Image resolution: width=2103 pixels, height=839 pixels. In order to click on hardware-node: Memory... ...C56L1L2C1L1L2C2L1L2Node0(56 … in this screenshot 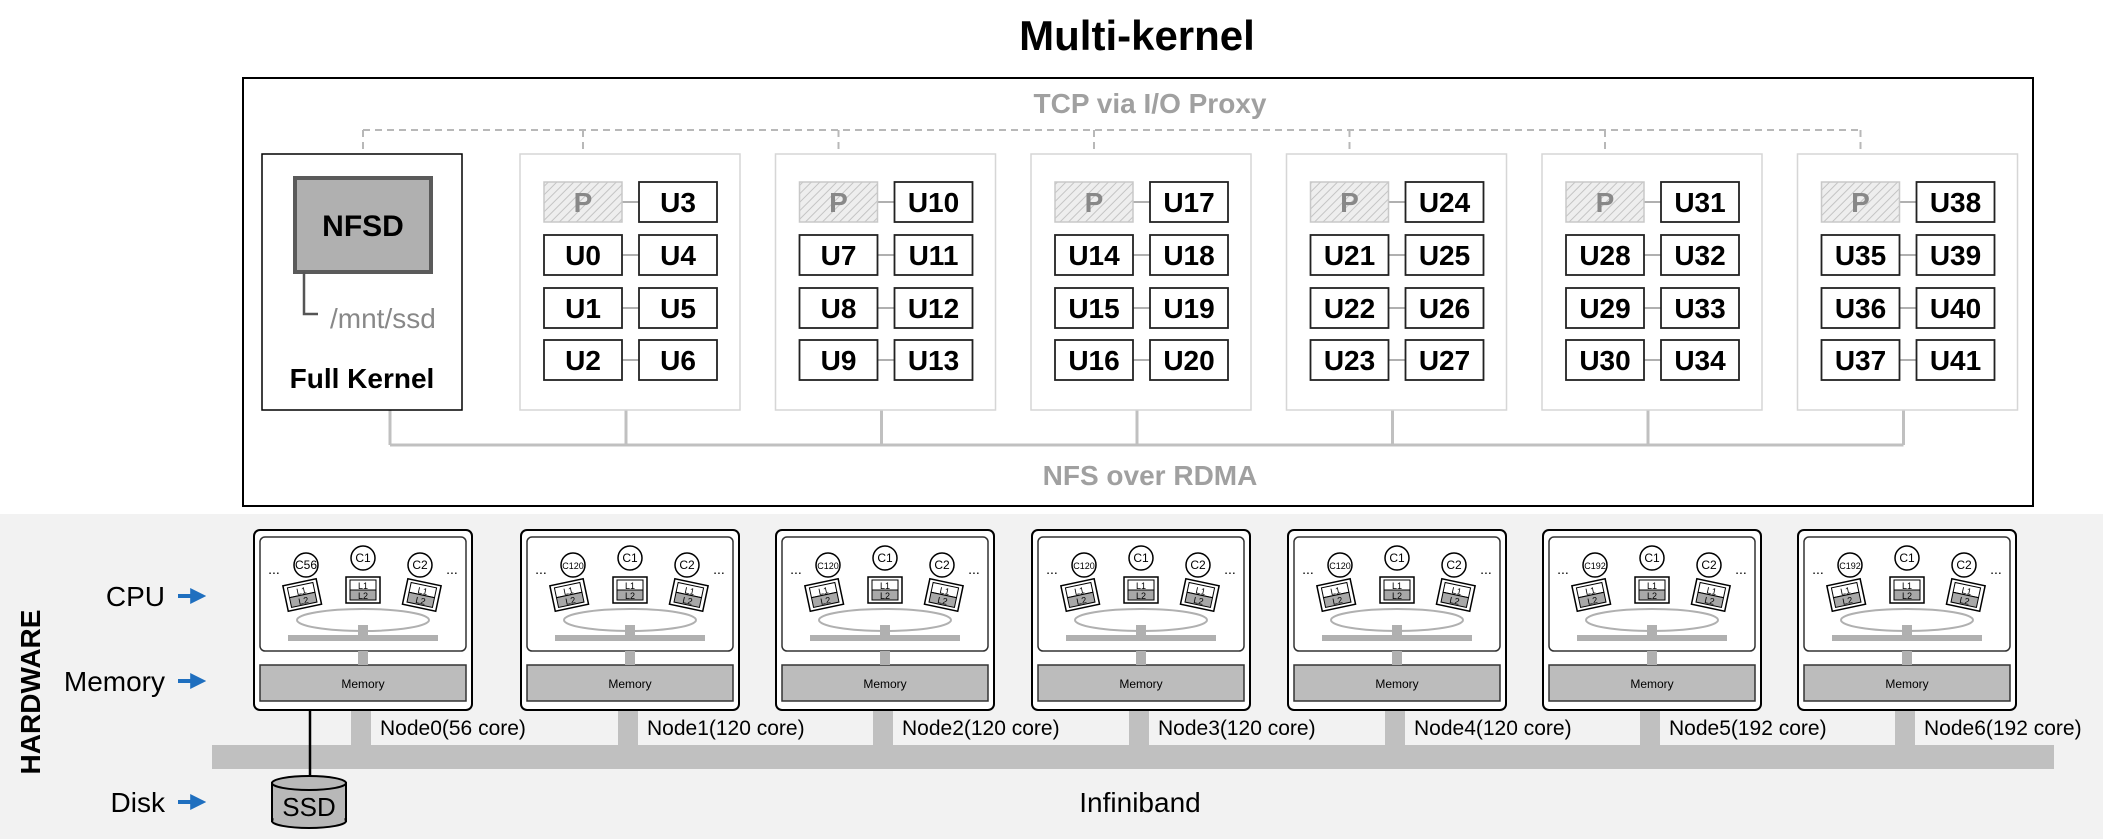, I will do `click(389, 637)`.